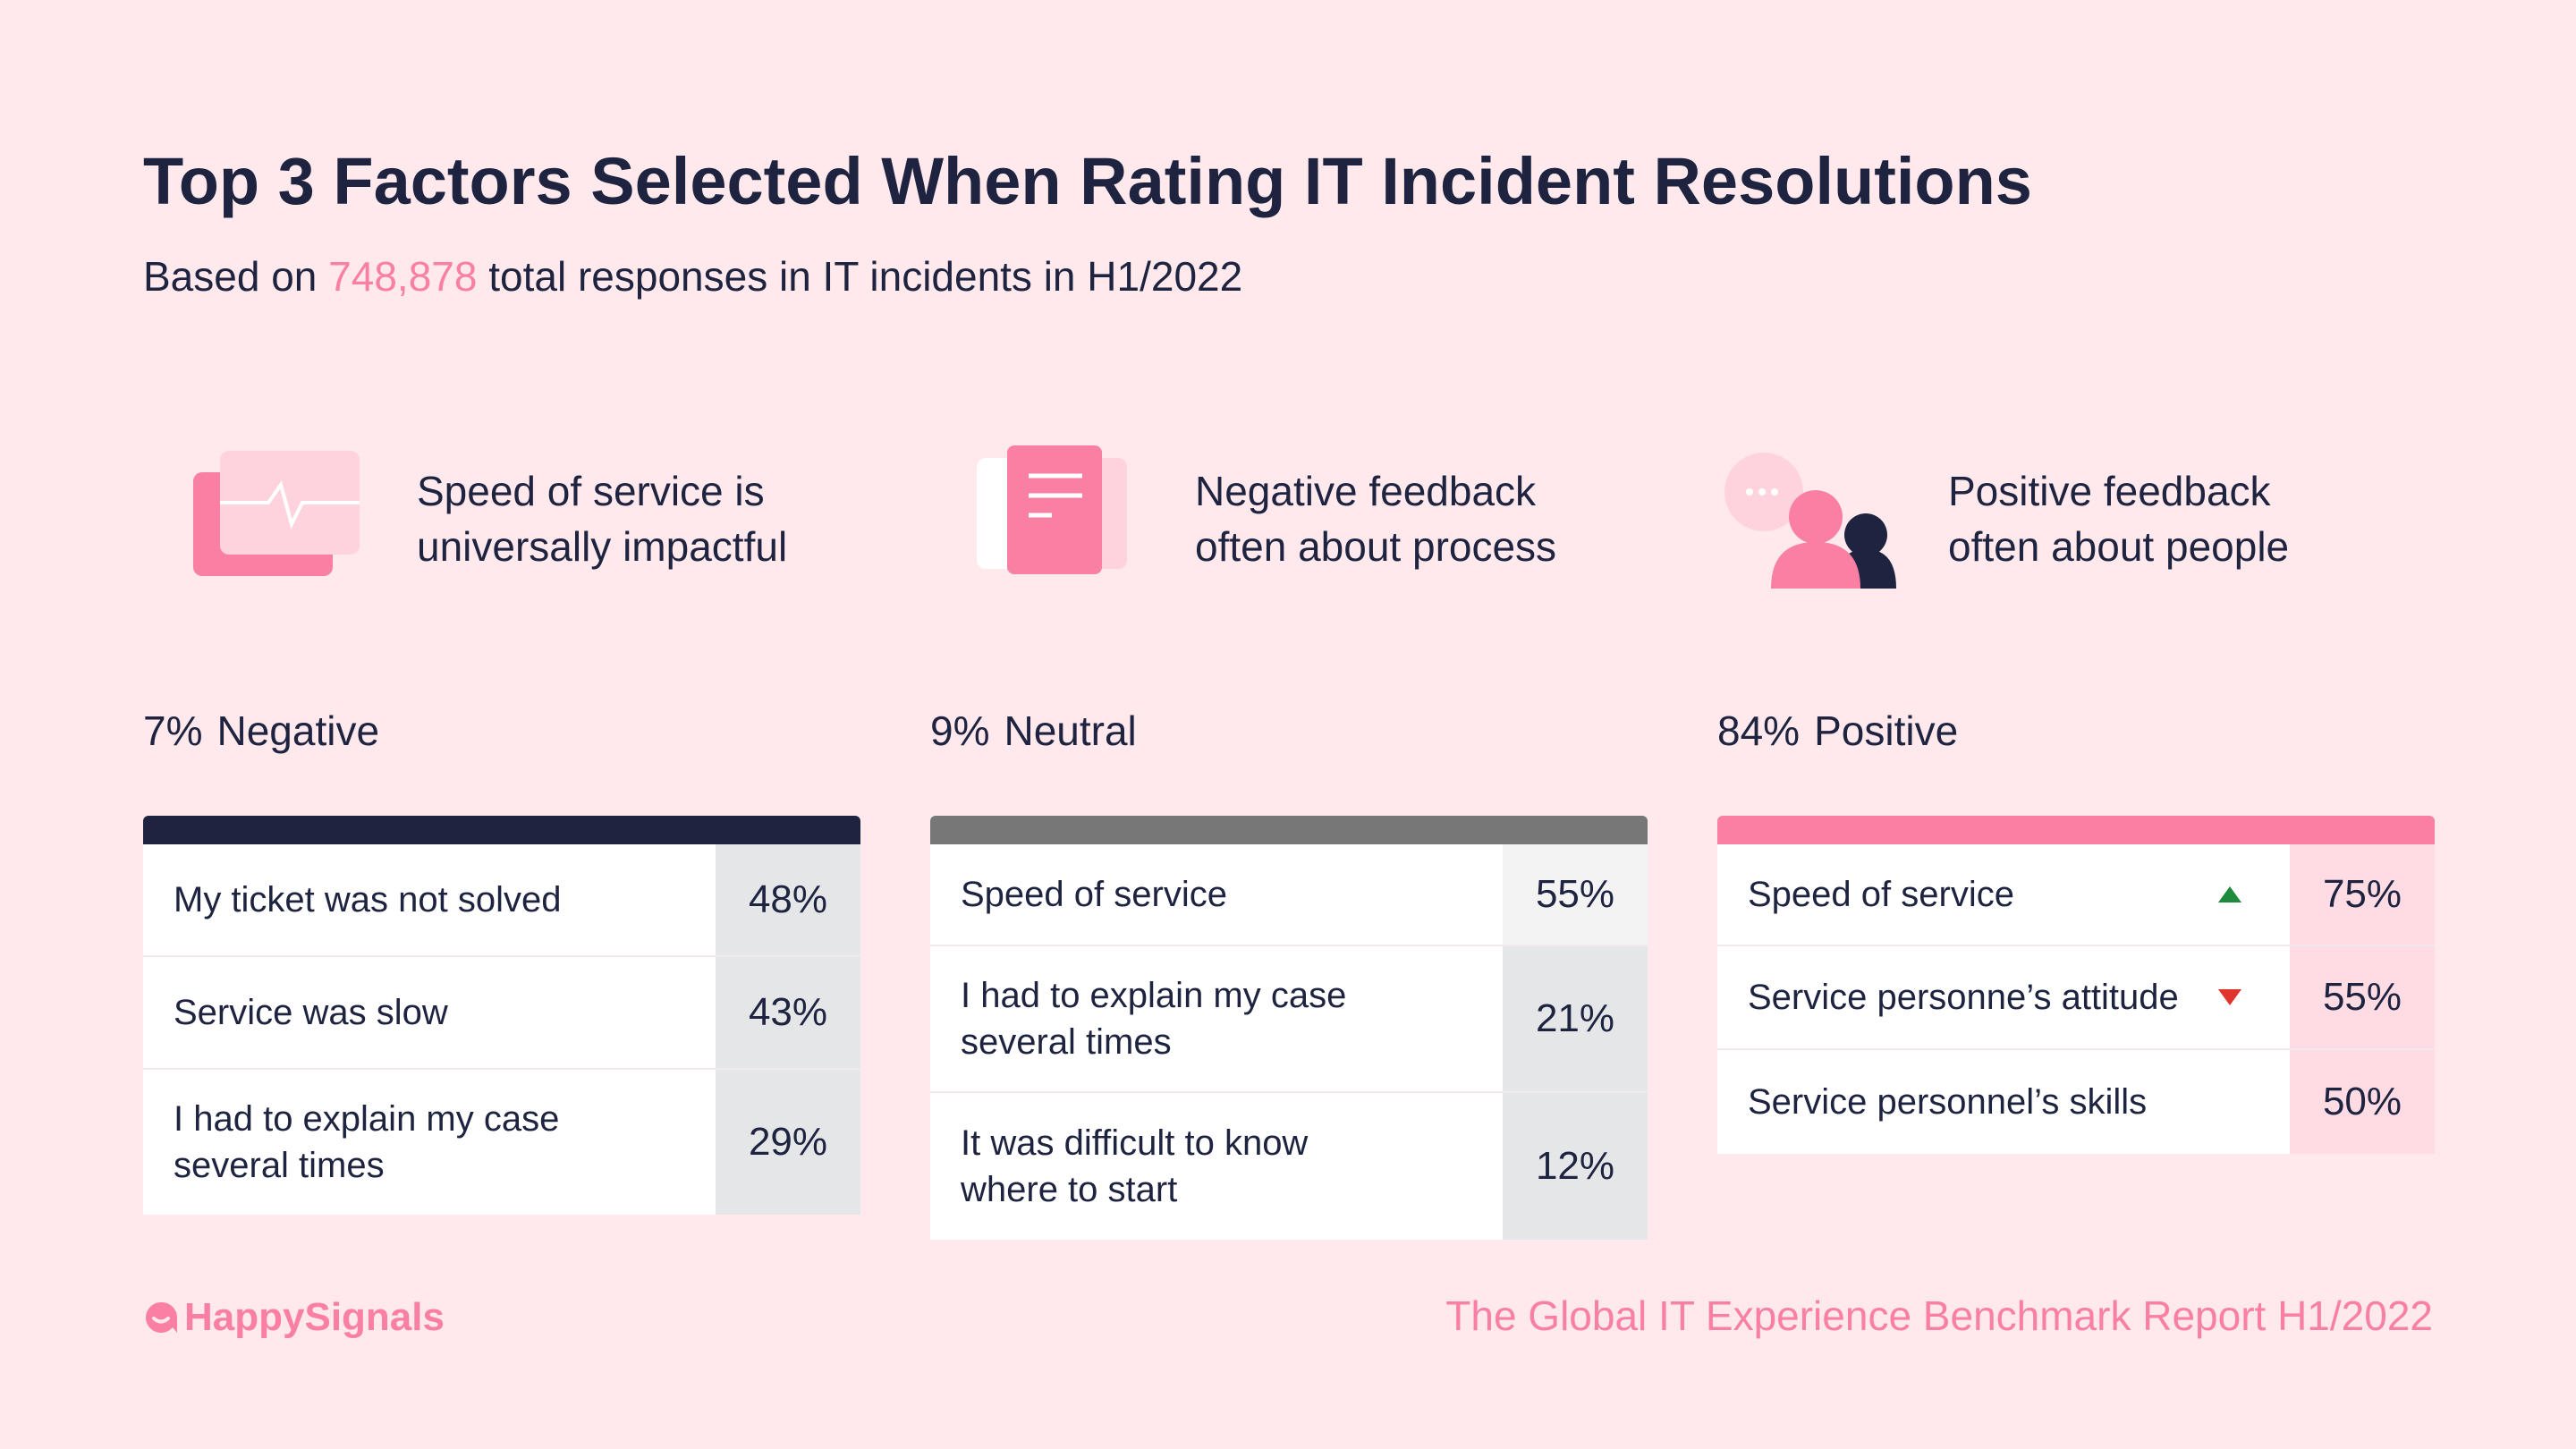 The height and width of the screenshot is (1449, 2576). Describe the element at coordinates (788, 899) in the screenshot. I see `row-value: 48%` at that location.